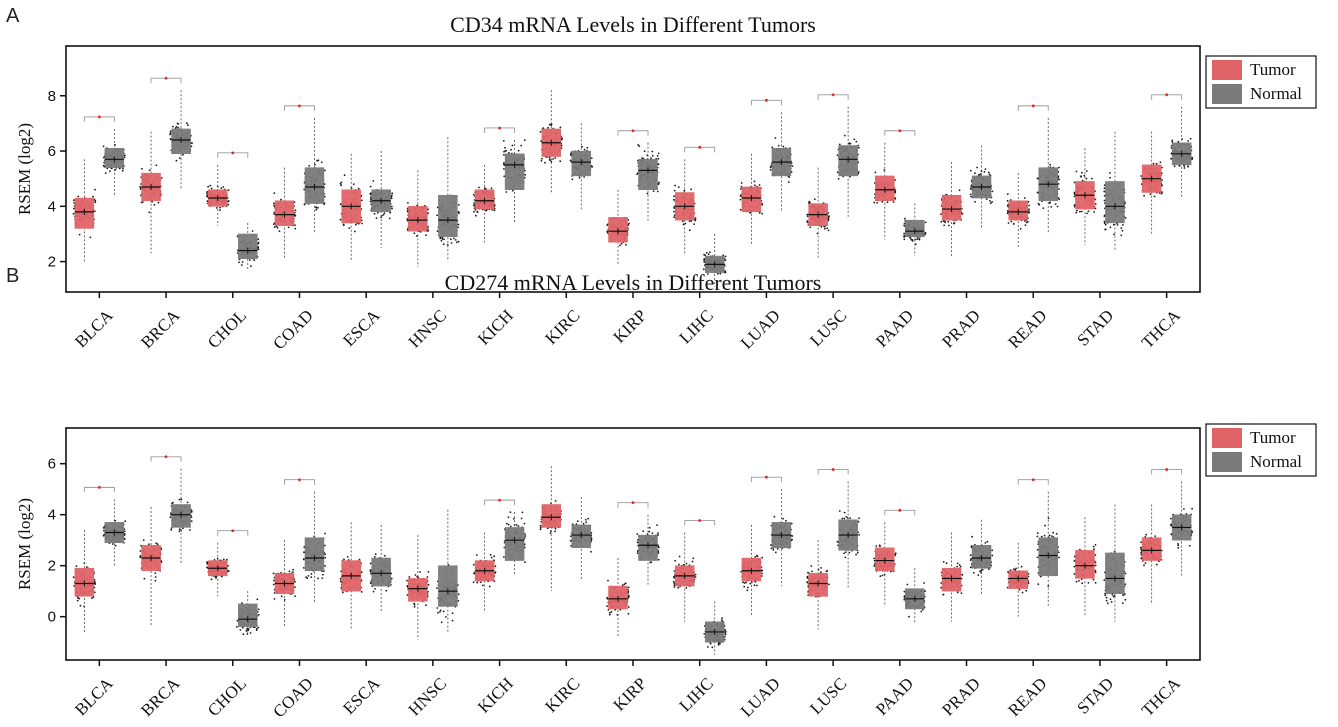 This screenshot has height=727, width=1338. What do you see at coordinates (500, 502) in the screenshot?
I see `significance-bracket-kich` at bounding box center [500, 502].